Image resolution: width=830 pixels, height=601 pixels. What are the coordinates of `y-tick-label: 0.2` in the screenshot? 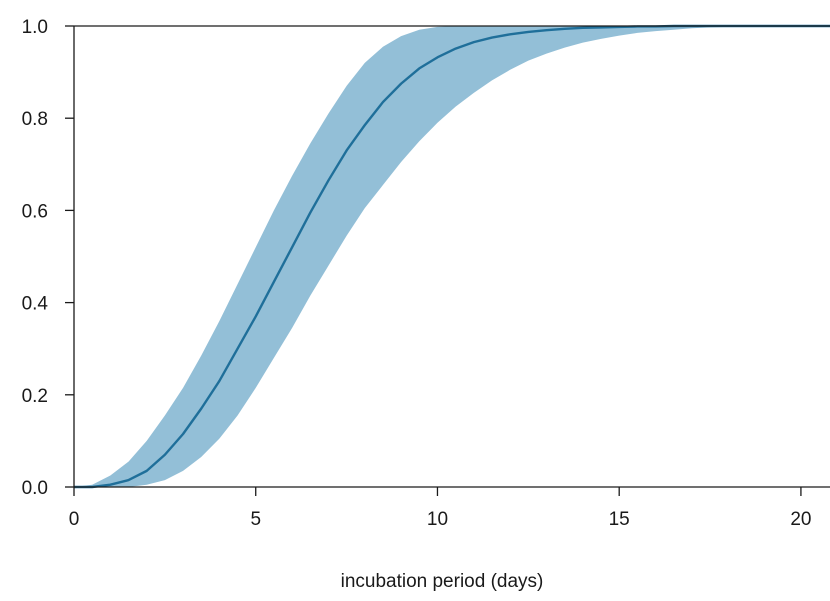 It's located at (35, 396).